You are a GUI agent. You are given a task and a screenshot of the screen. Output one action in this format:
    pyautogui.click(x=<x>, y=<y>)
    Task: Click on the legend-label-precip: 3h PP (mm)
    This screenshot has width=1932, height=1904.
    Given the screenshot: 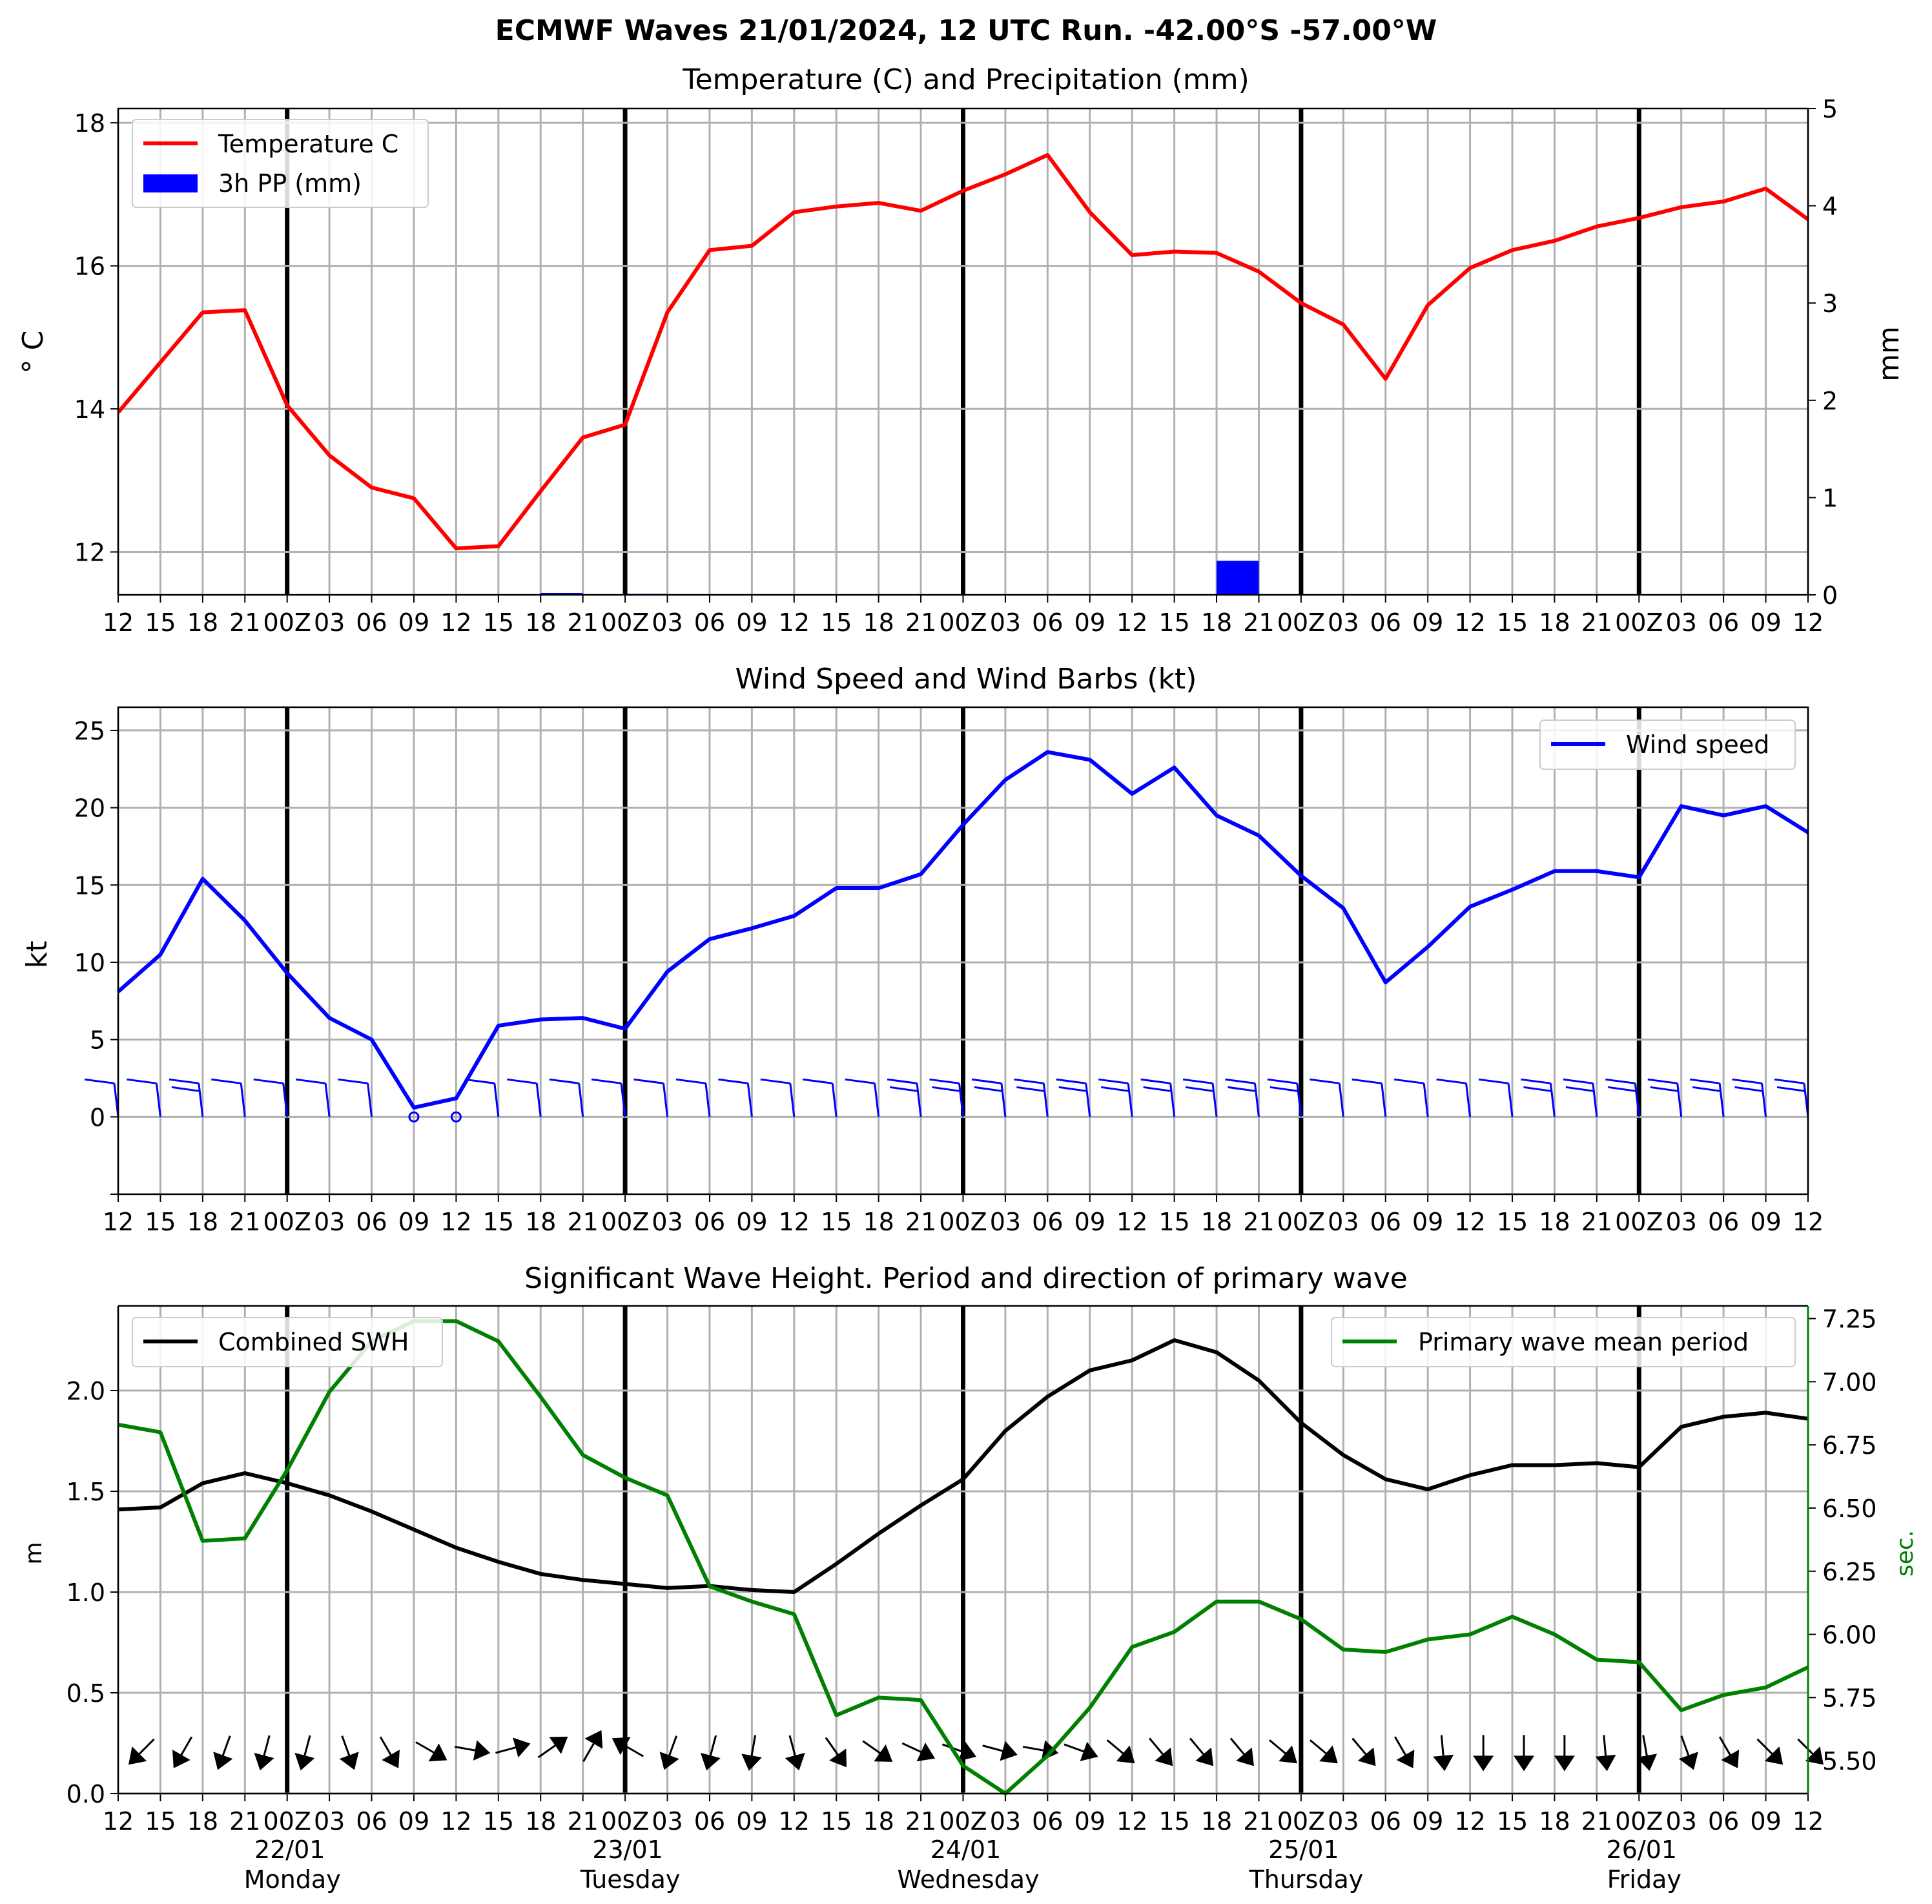 What is the action you would take?
    pyautogui.click(x=290, y=183)
    